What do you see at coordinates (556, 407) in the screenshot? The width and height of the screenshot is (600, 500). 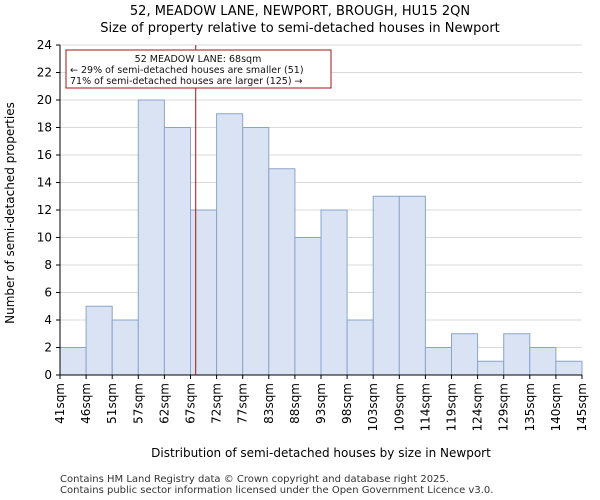 I see `x-tick-label-140sqm: 140sqm` at bounding box center [556, 407].